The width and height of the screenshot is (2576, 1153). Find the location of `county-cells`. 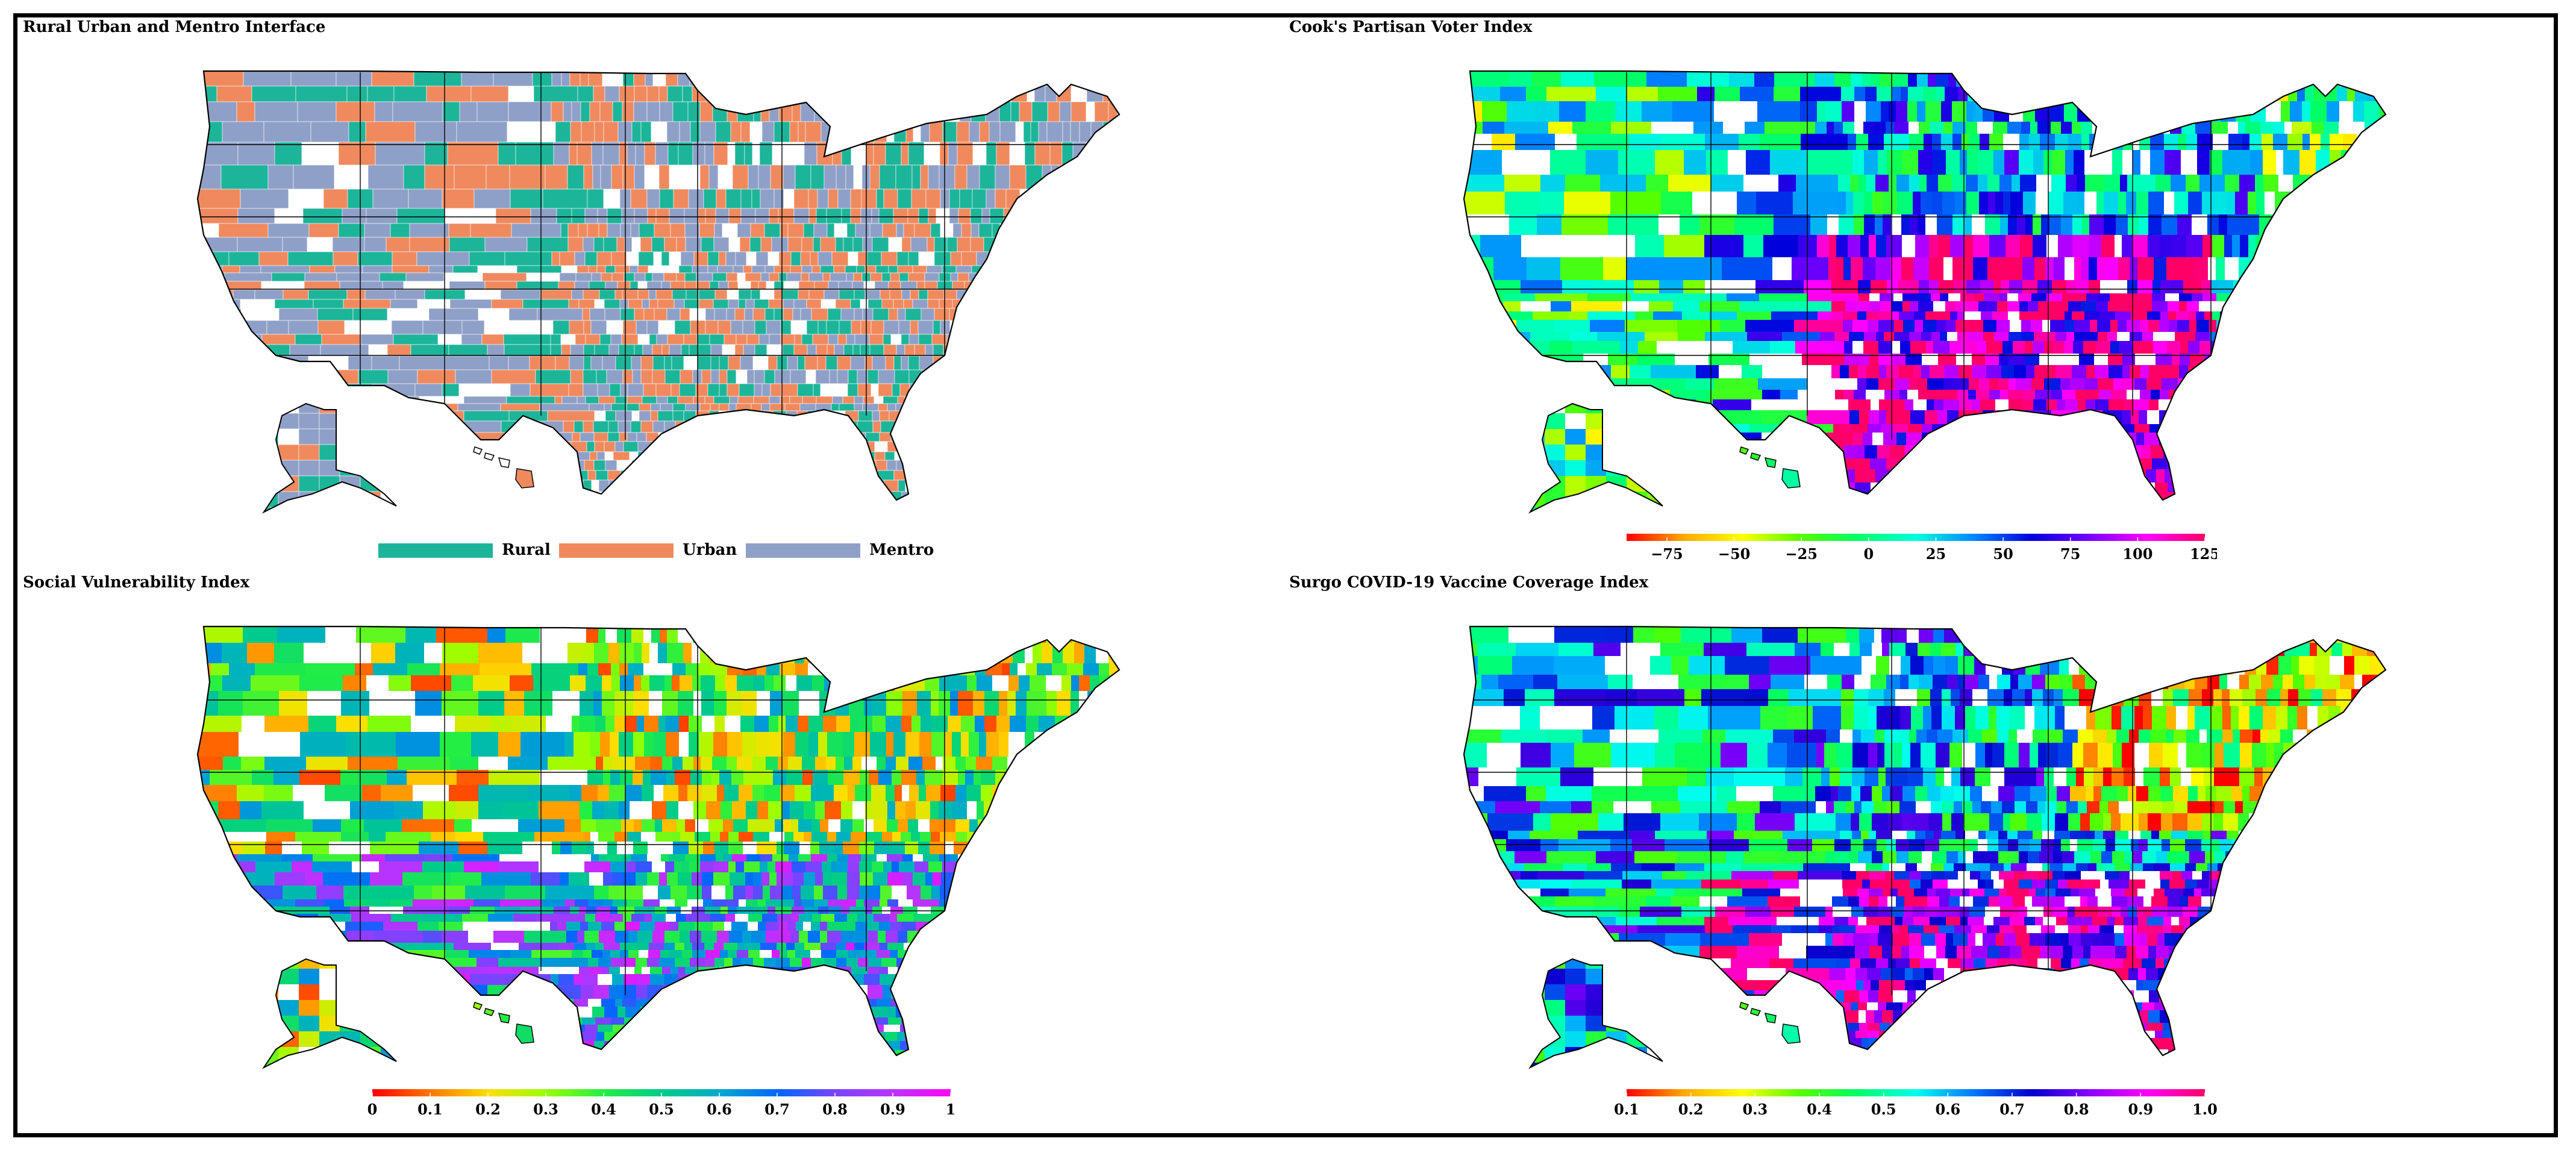

county-cells is located at coordinates (659, 285).